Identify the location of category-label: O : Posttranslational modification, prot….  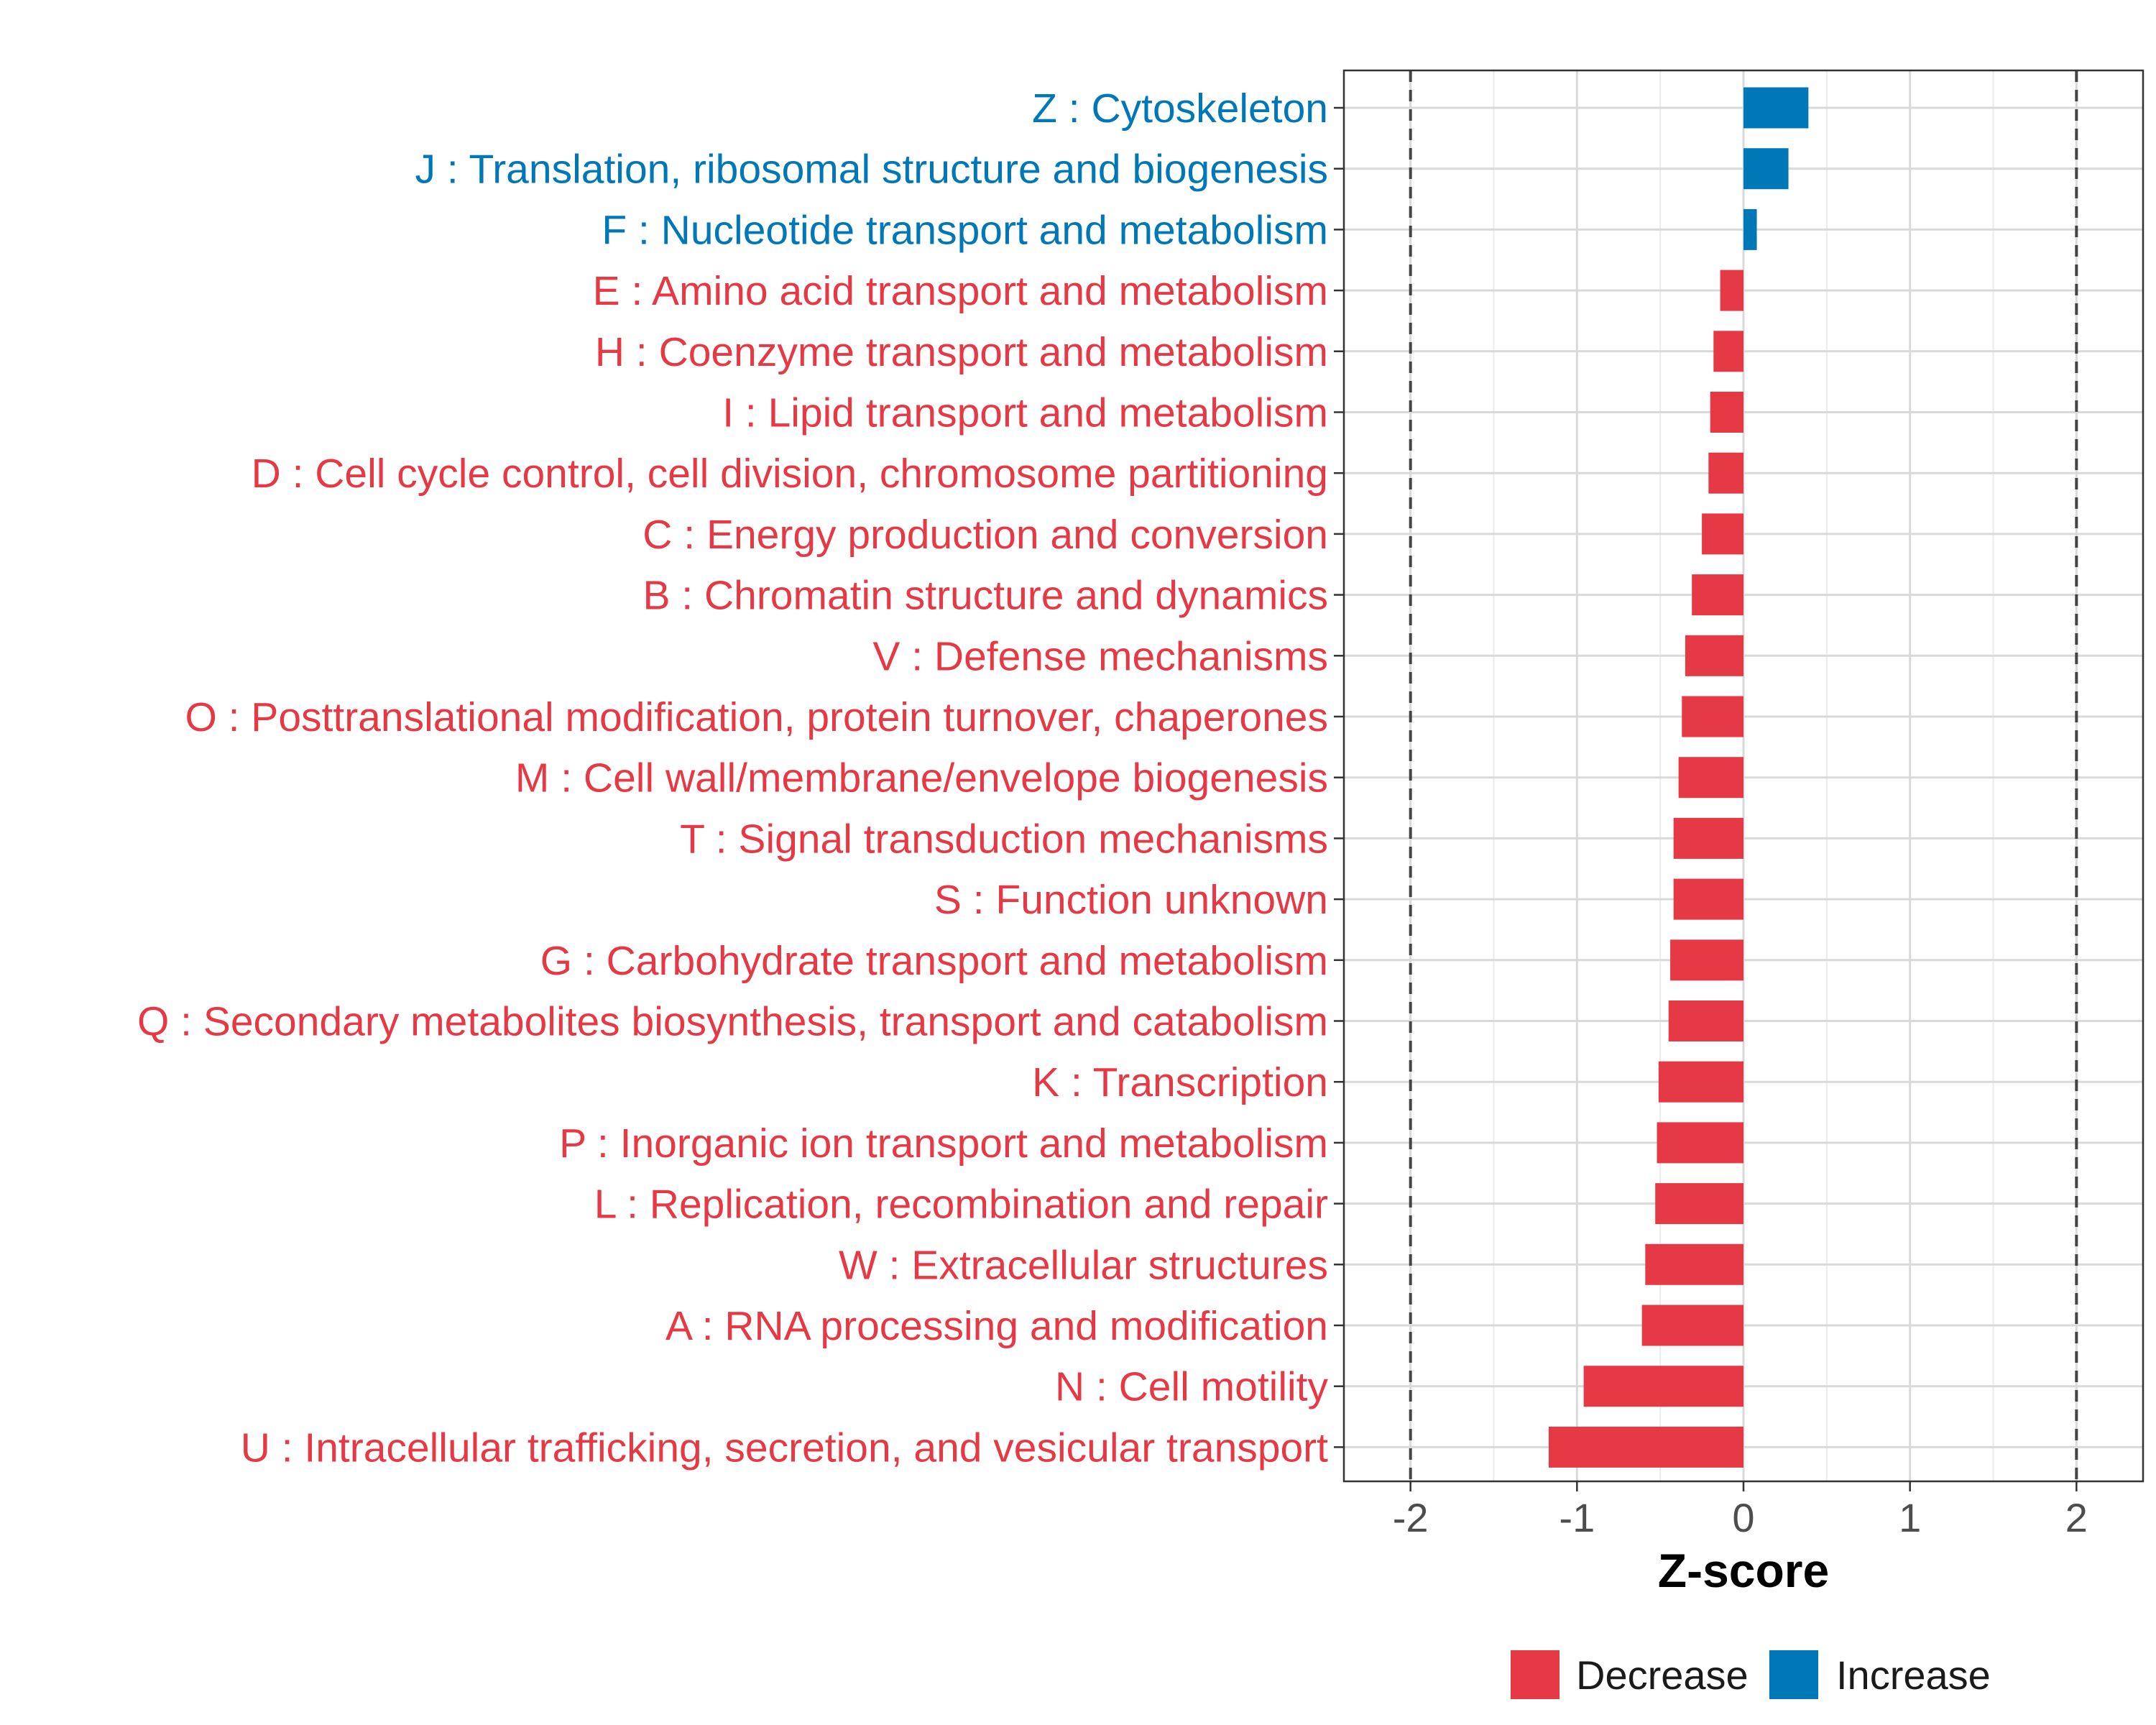
(757, 717).